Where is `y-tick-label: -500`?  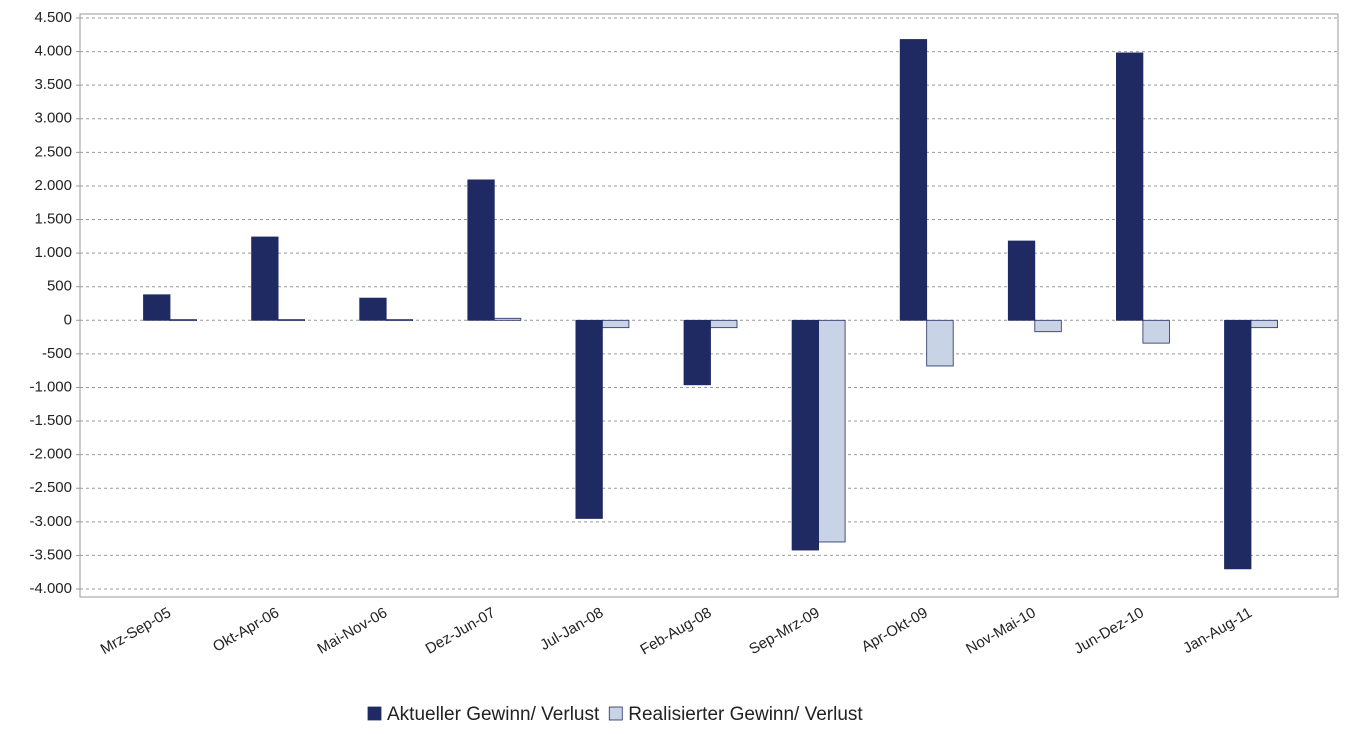
y-tick-label: -500 is located at coordinates (57, 353).